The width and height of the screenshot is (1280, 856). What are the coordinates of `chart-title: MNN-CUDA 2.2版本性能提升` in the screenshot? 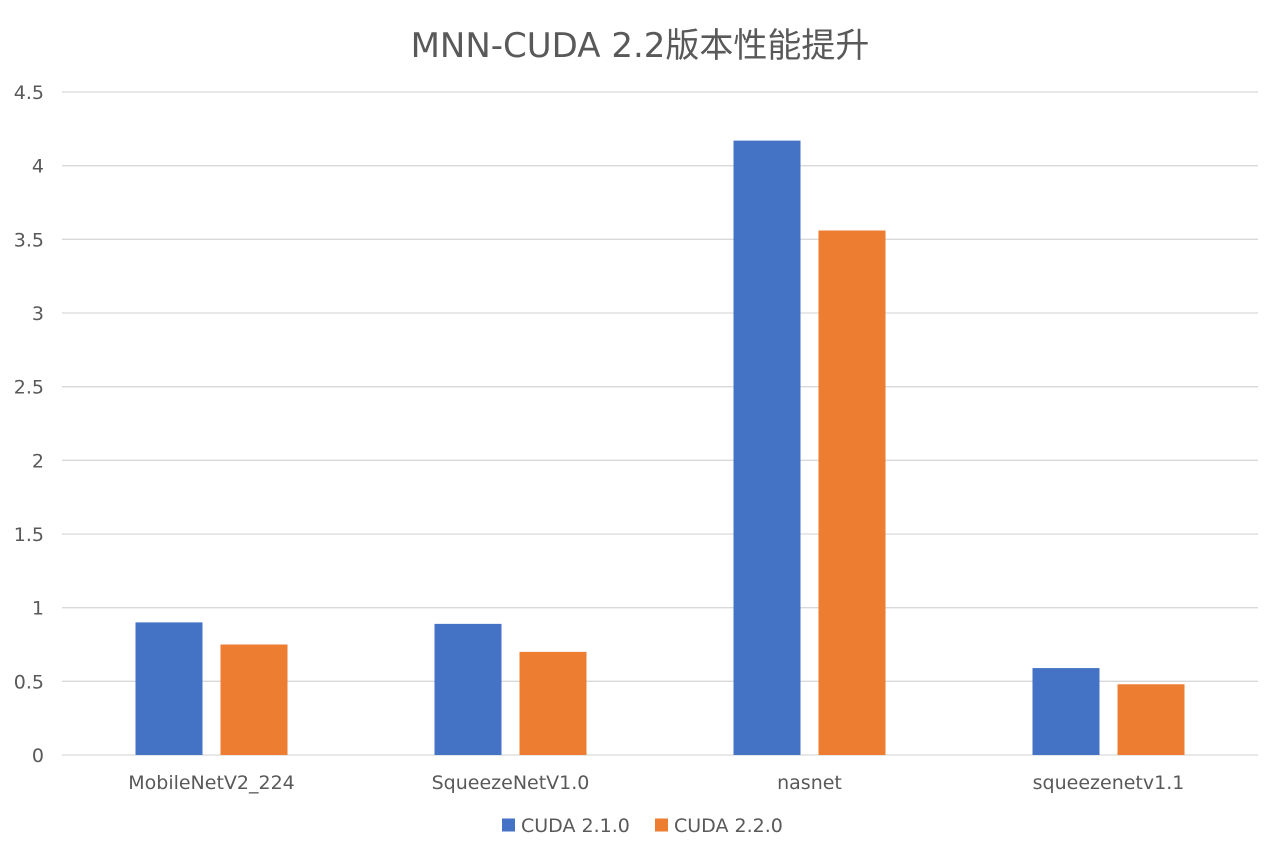 It's located at (640, 46).